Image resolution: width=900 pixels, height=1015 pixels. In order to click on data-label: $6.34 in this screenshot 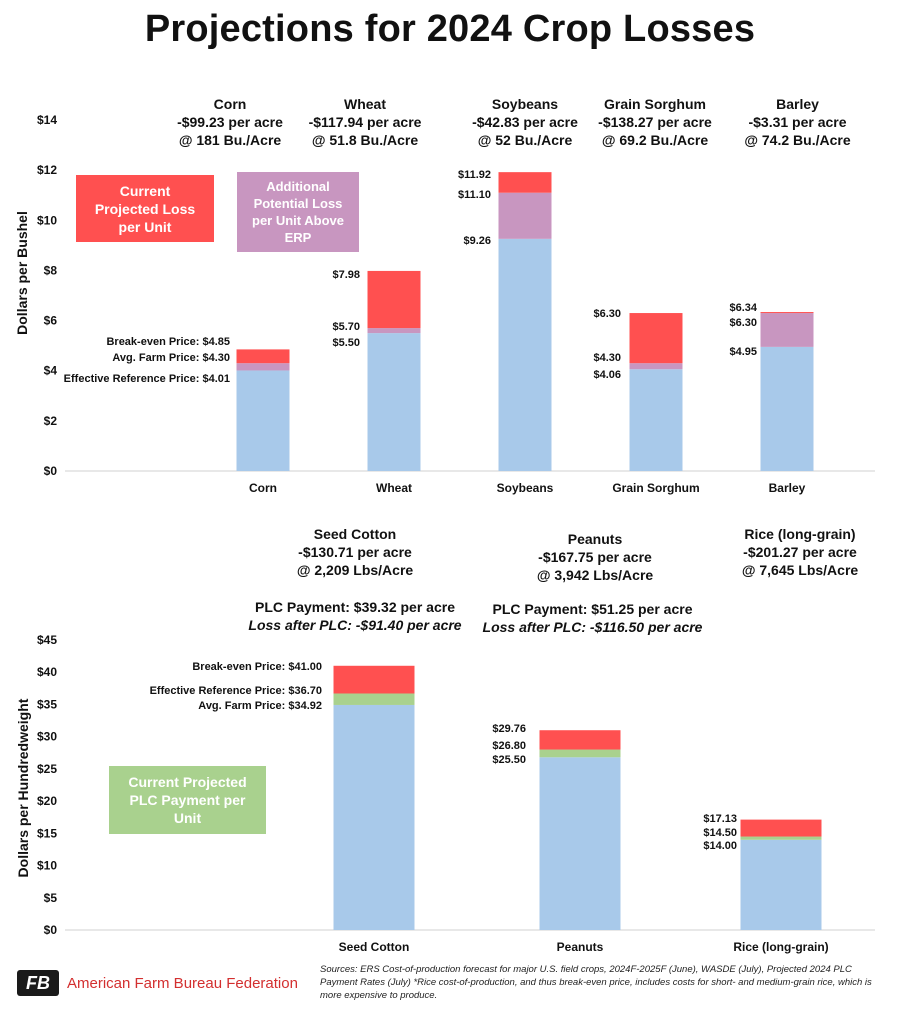, I will do `click(743, 308)`.